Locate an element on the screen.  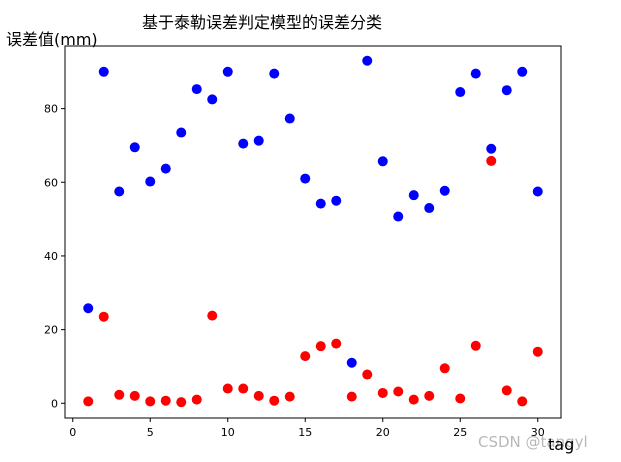
x-axis-label: tag is located at coordinates (561, 444).